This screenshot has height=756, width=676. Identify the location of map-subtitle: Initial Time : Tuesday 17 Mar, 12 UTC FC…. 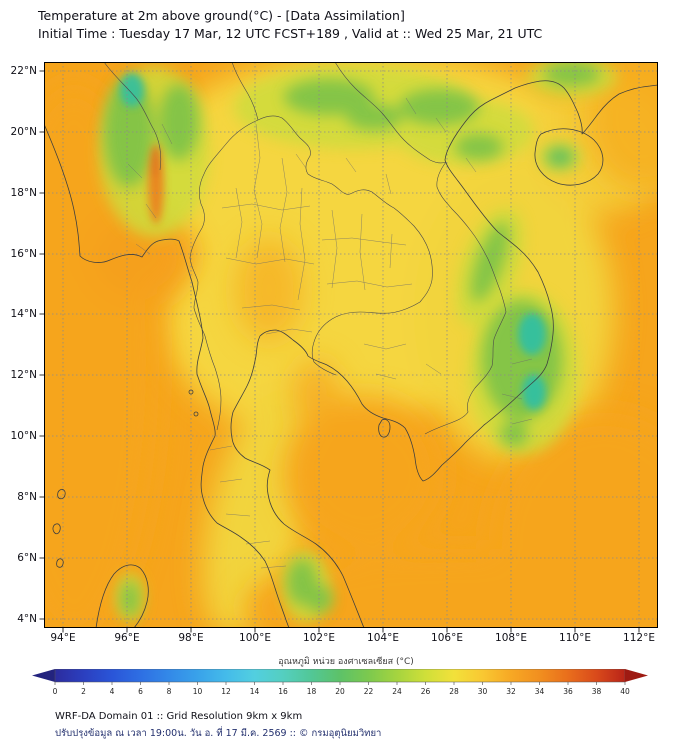
(290, 33).